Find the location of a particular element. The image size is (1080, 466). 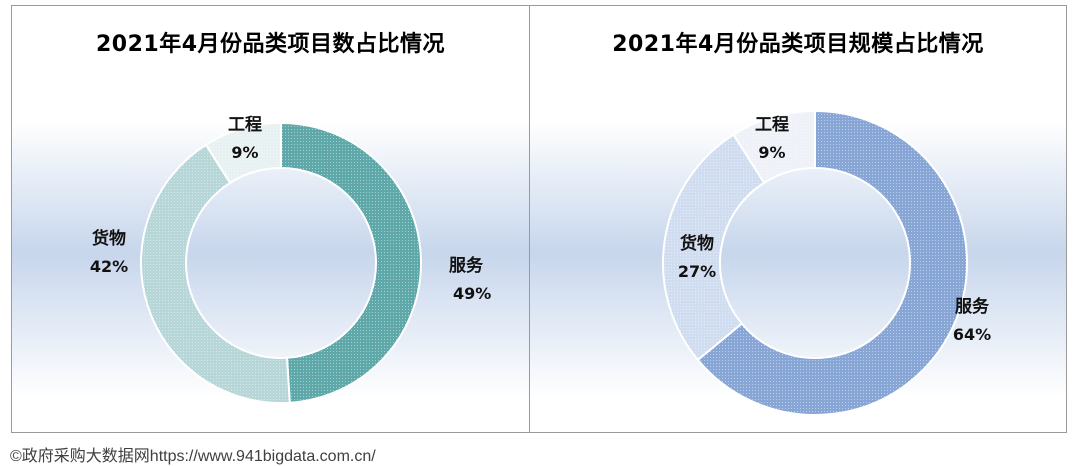

chart-title: 2021年4月份品类项目规模占比情况 is located at coordinates (798, 44).